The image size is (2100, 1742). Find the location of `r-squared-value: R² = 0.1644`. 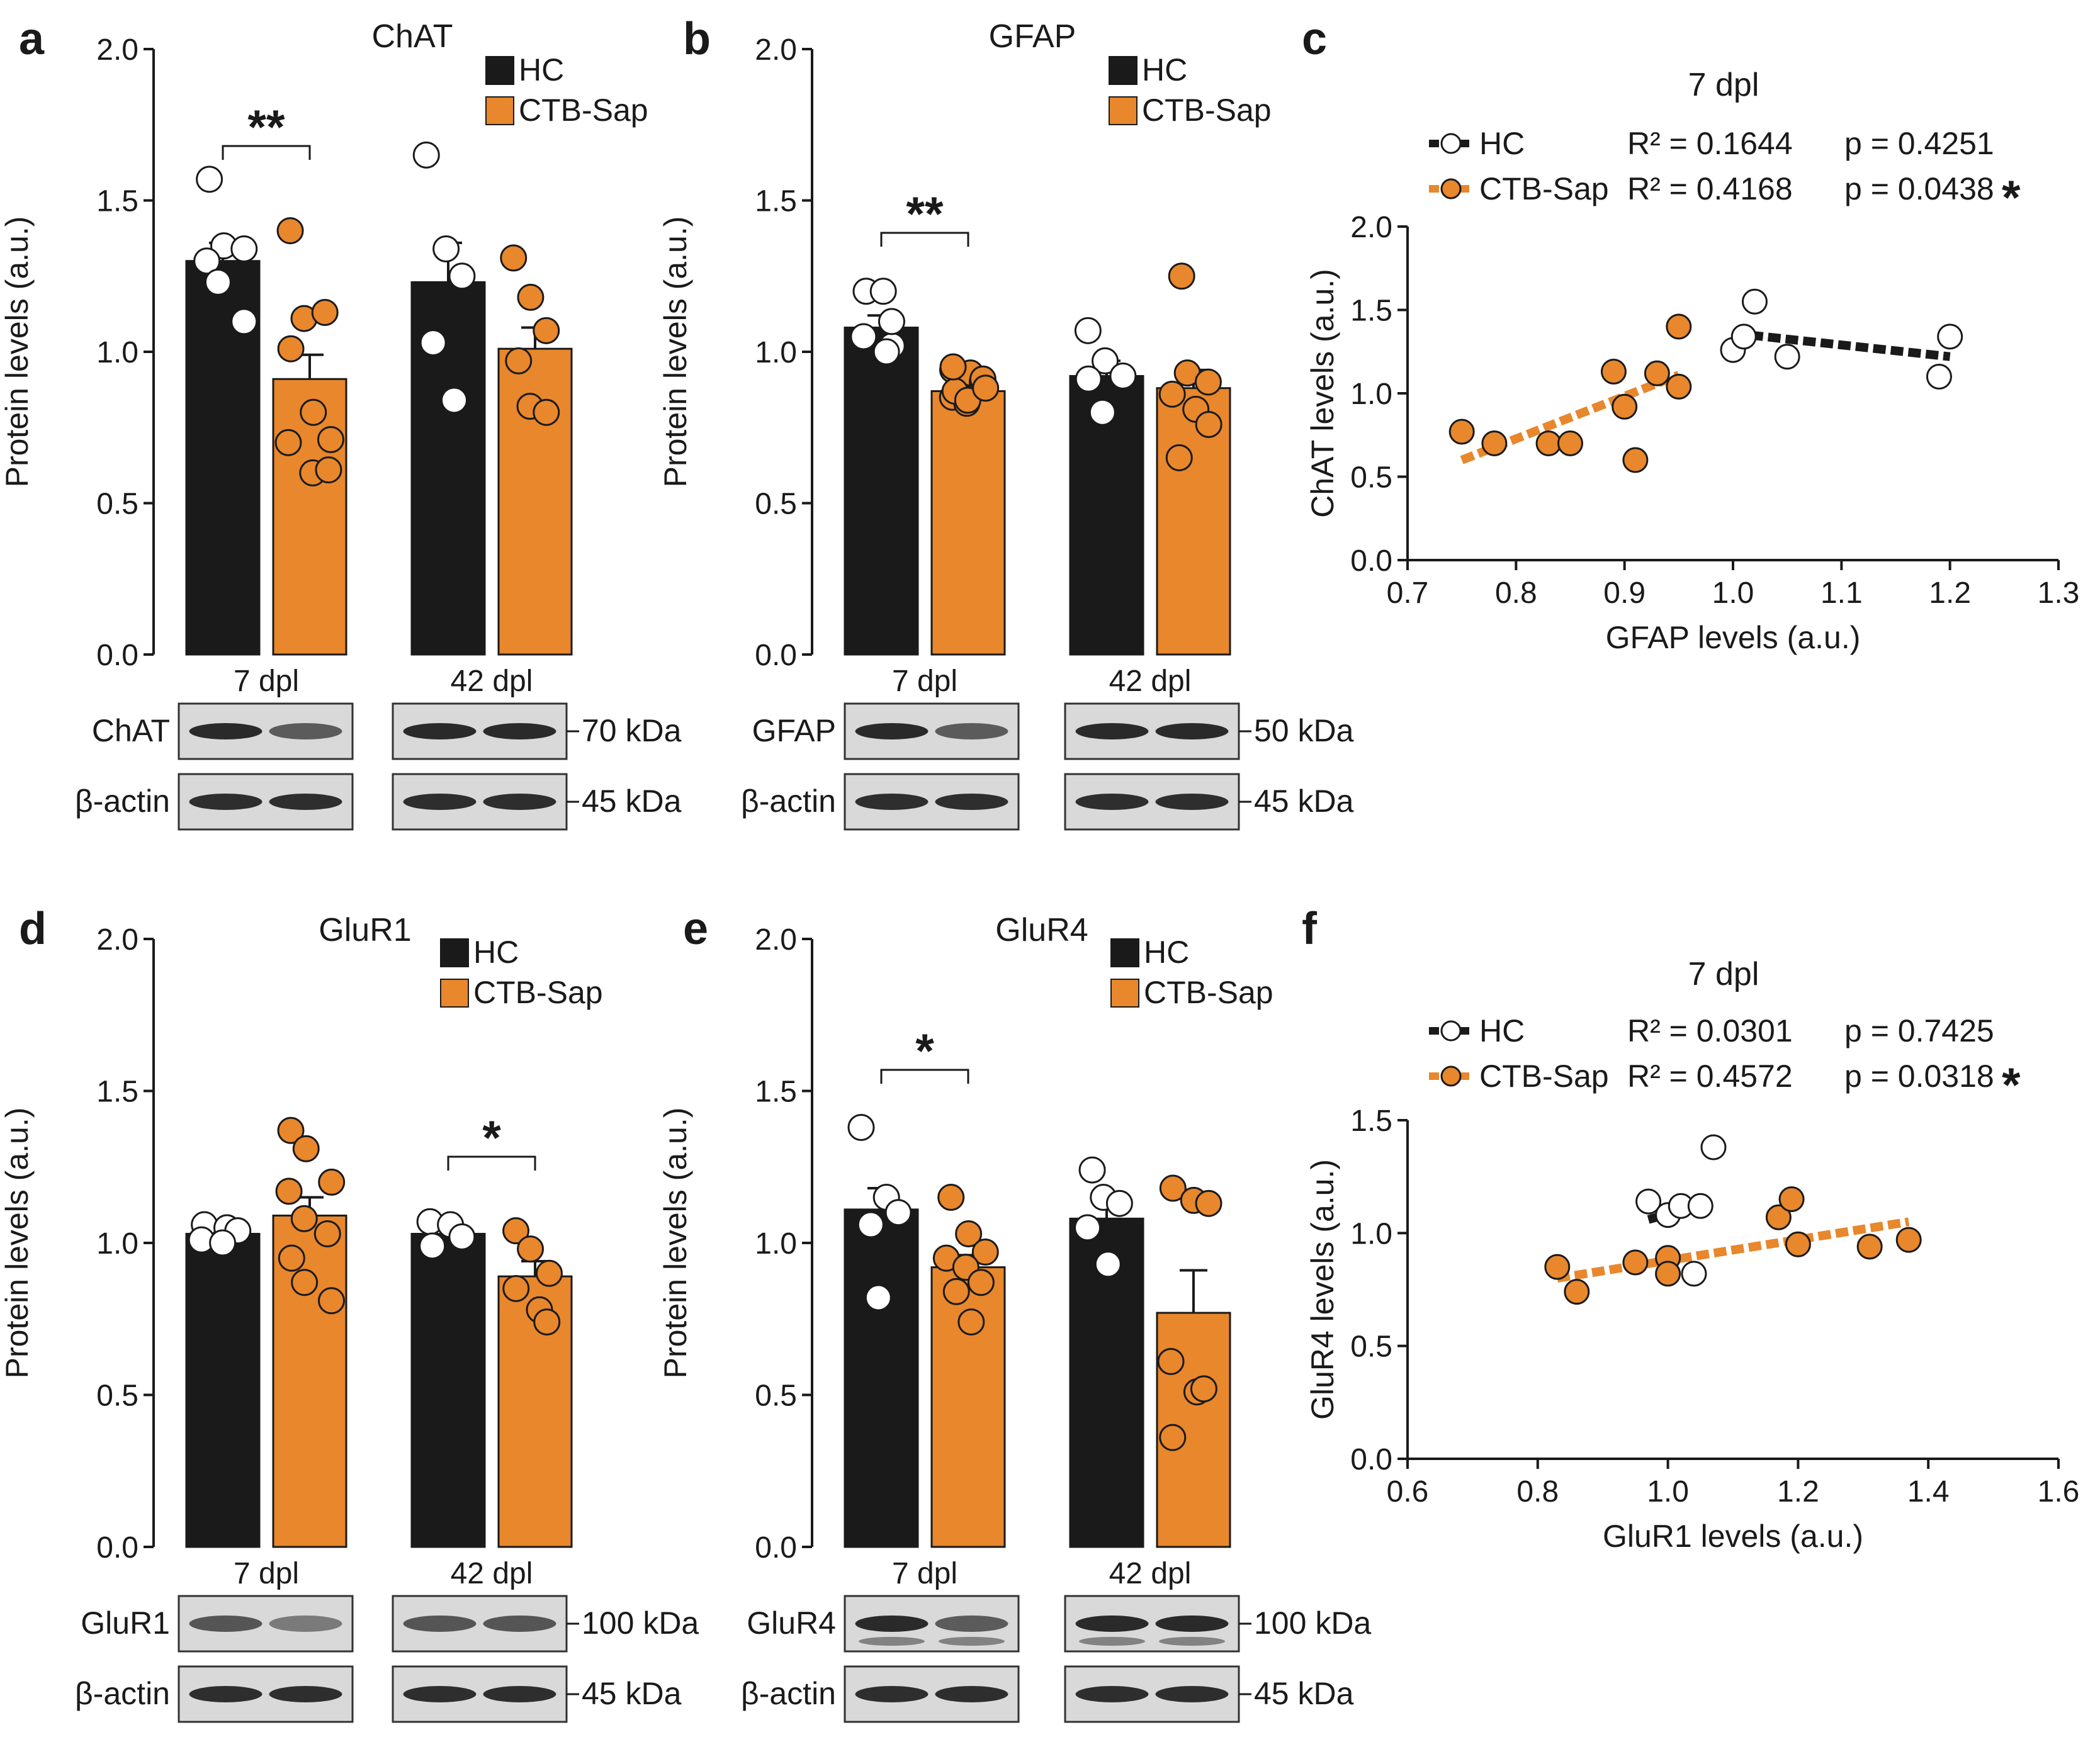

r-squared-value: R² = 0.1644 is located at coordinates (1710, 143).